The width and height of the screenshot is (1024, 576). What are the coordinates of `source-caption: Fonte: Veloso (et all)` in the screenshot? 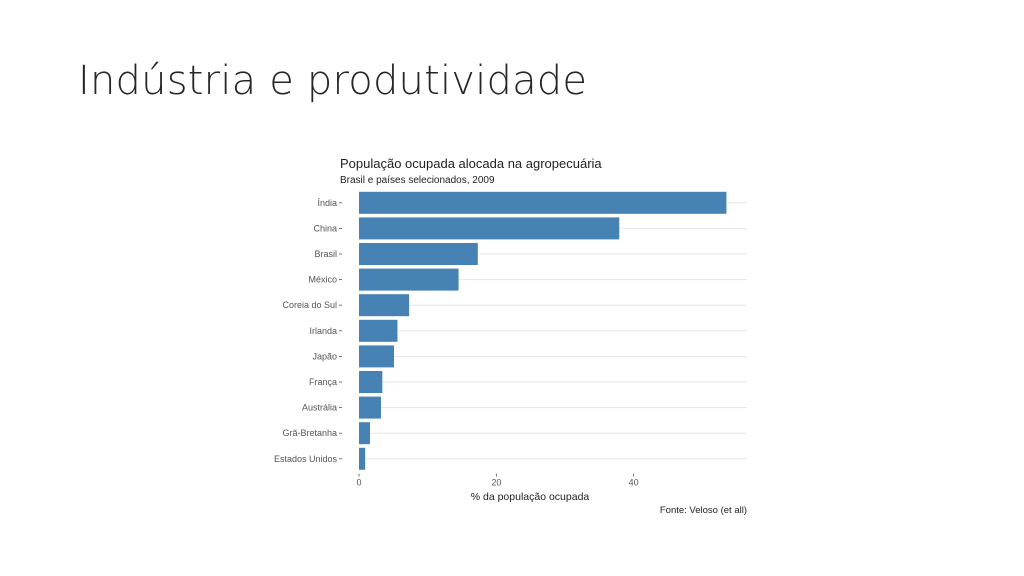 It's located at (703, 510).